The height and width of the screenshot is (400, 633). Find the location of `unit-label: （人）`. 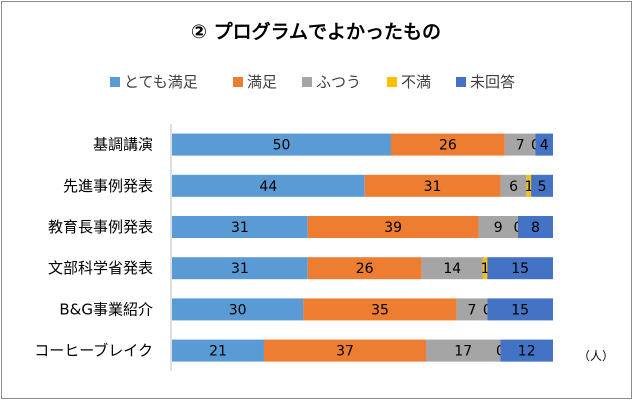

unit-label: （人） is located at coordinates (596, 356).